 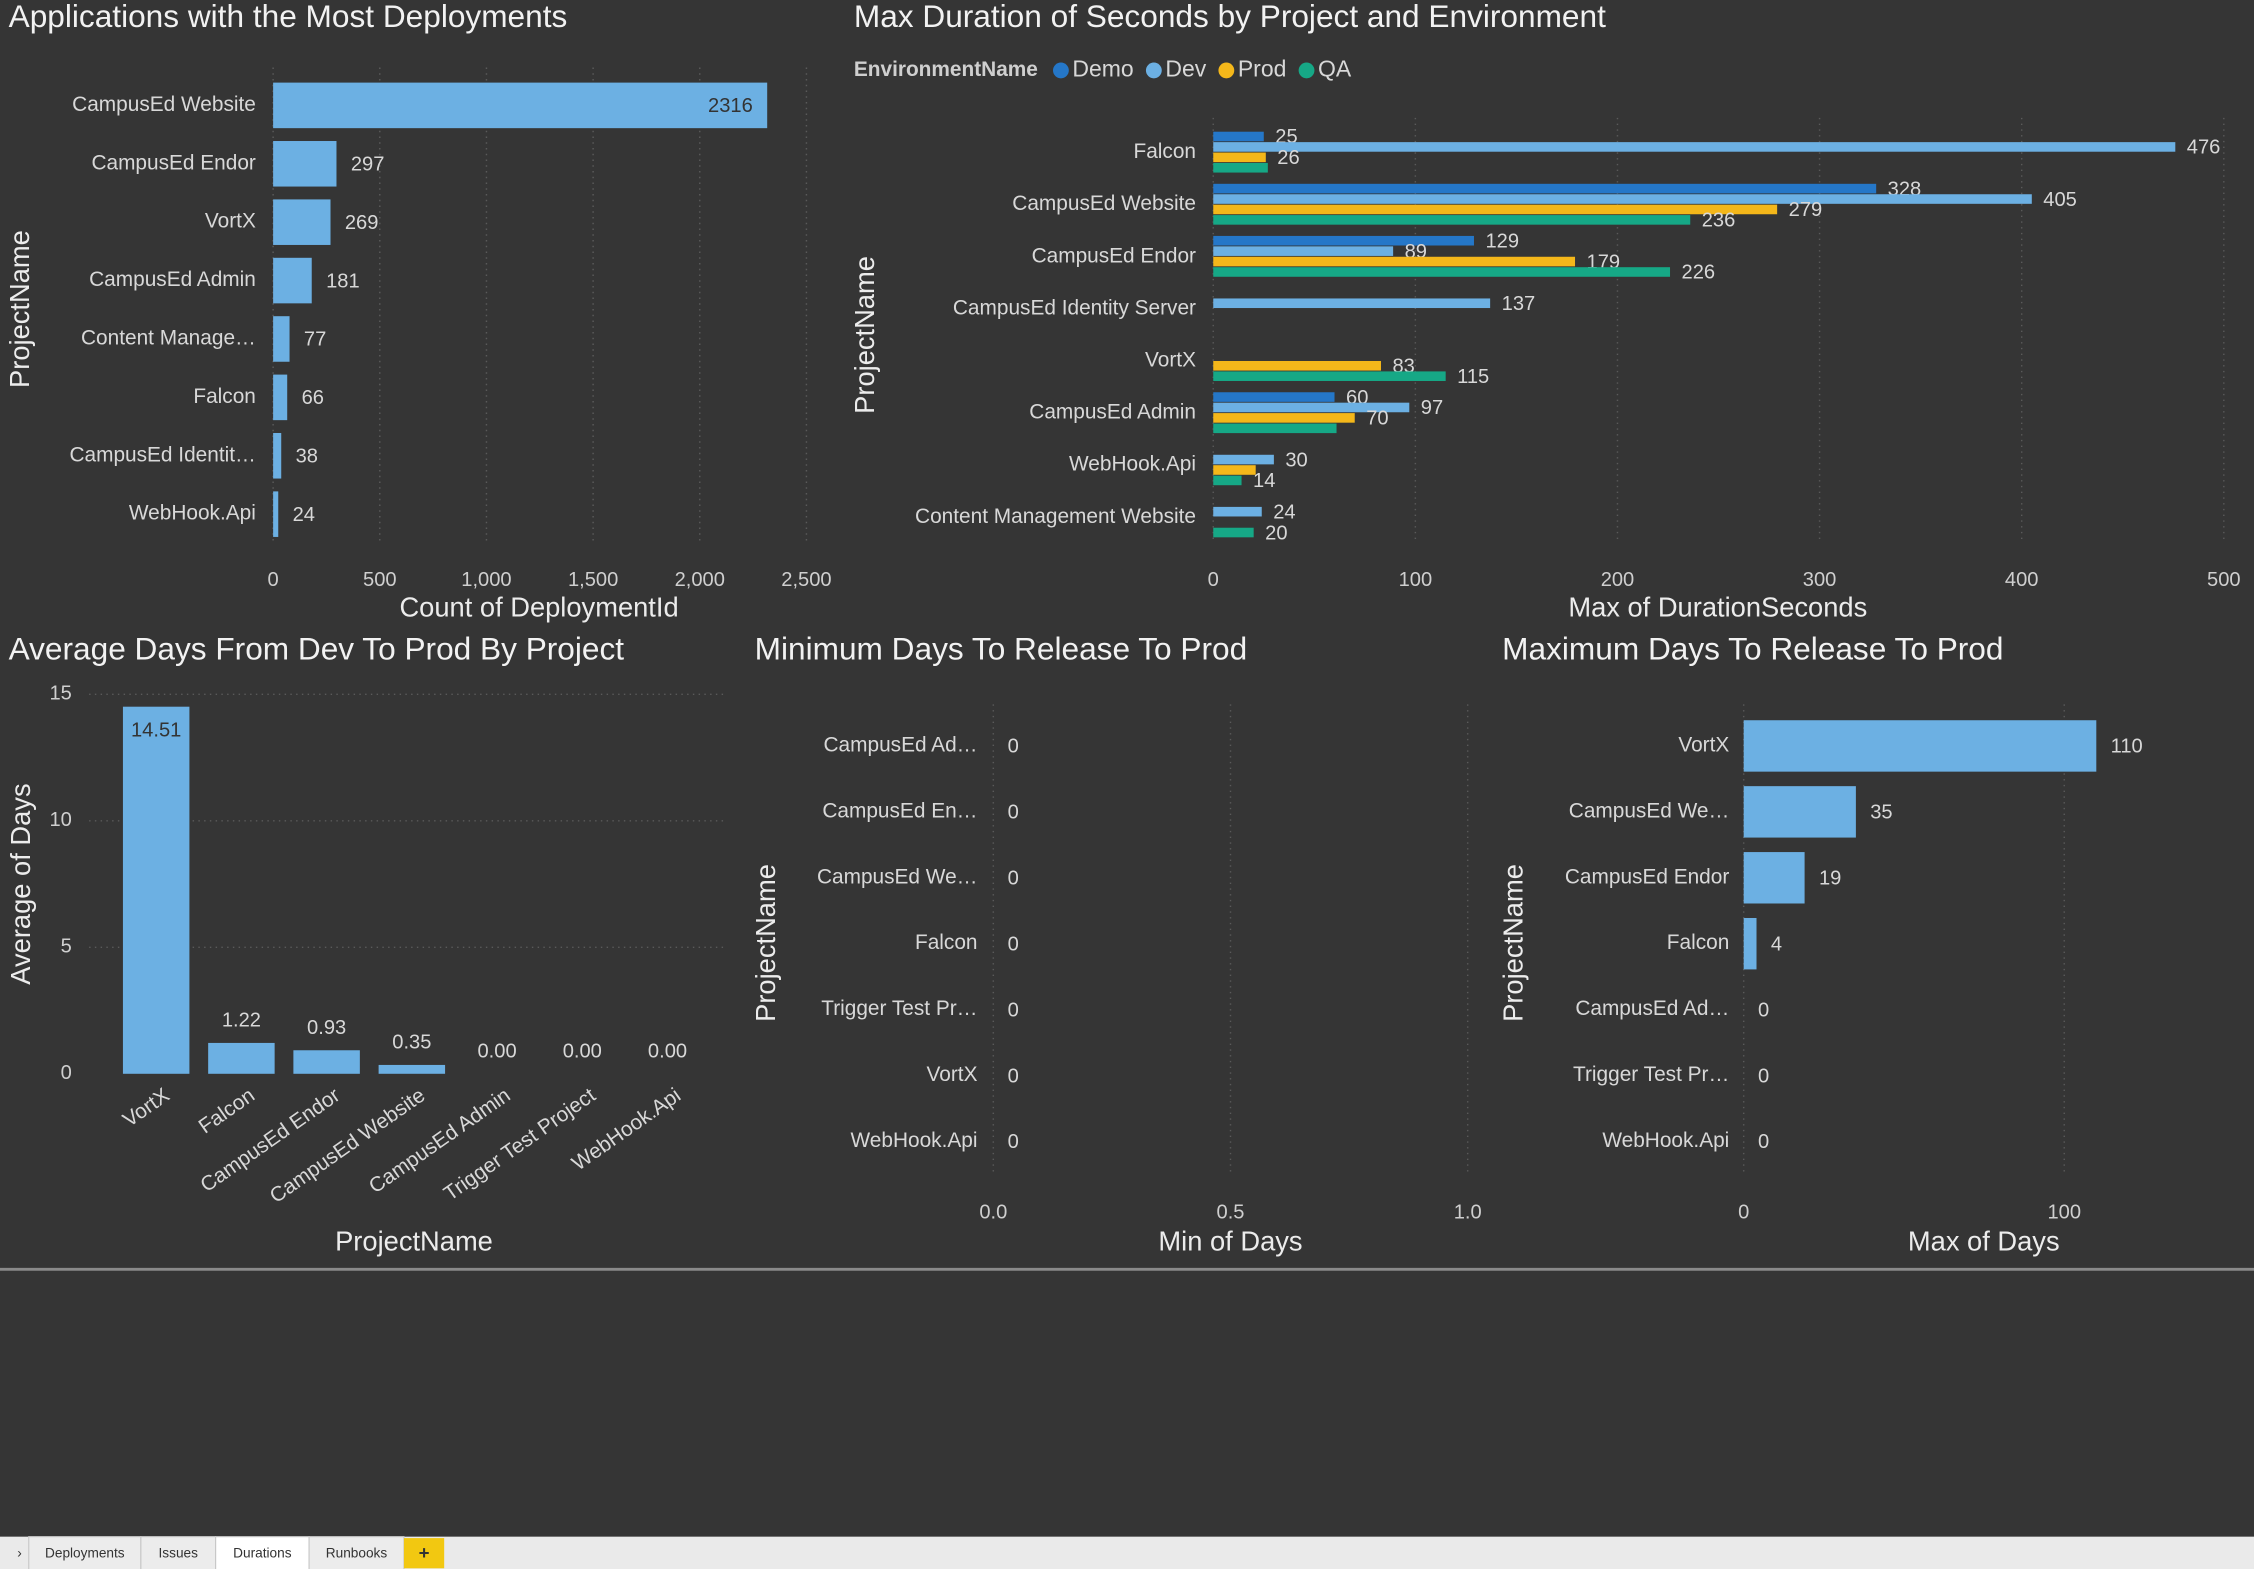 What do you see at coordinates (730, 106) in the screenshot?
I see `value-label: 2316` at bounding box center [730, 106].